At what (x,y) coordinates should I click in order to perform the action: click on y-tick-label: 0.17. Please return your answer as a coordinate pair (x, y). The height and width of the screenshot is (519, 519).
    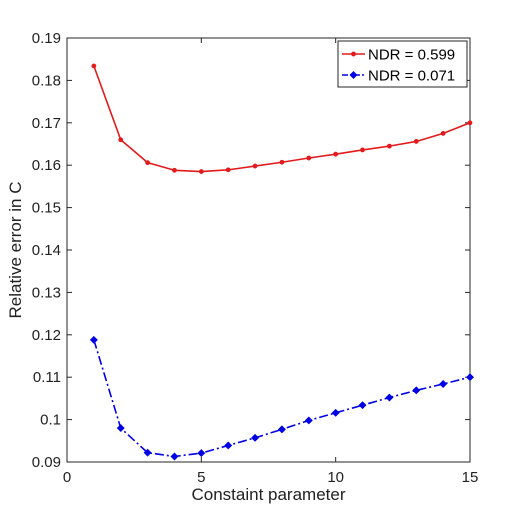
    Looking at the image, I should click on (46, 123).